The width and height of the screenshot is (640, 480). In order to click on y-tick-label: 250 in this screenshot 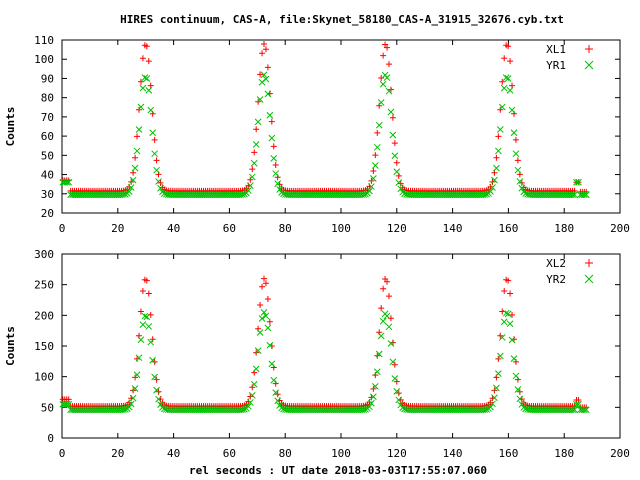, I will do `click(44, 285)`.